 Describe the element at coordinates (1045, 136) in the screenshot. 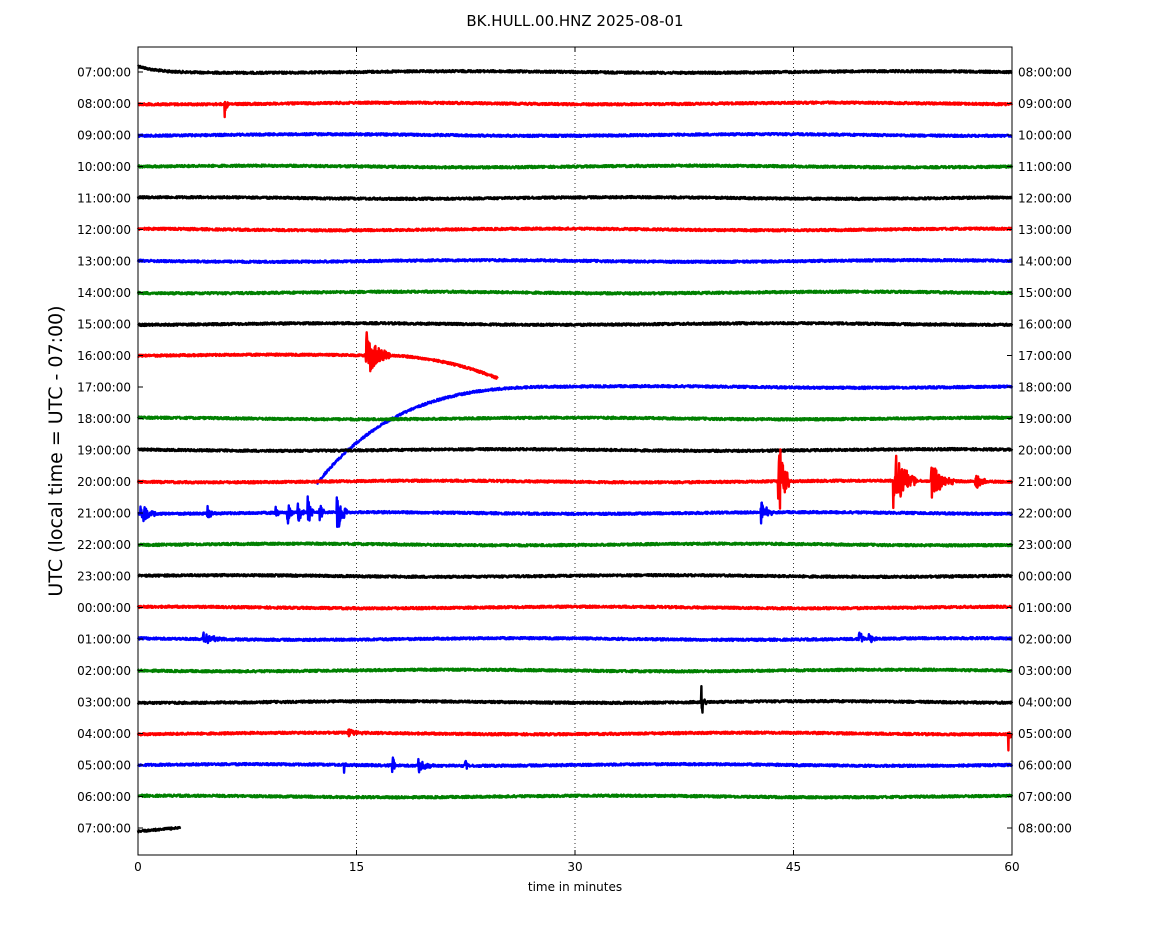

I see `right-tick-label-2: 10:00:00` at that location.